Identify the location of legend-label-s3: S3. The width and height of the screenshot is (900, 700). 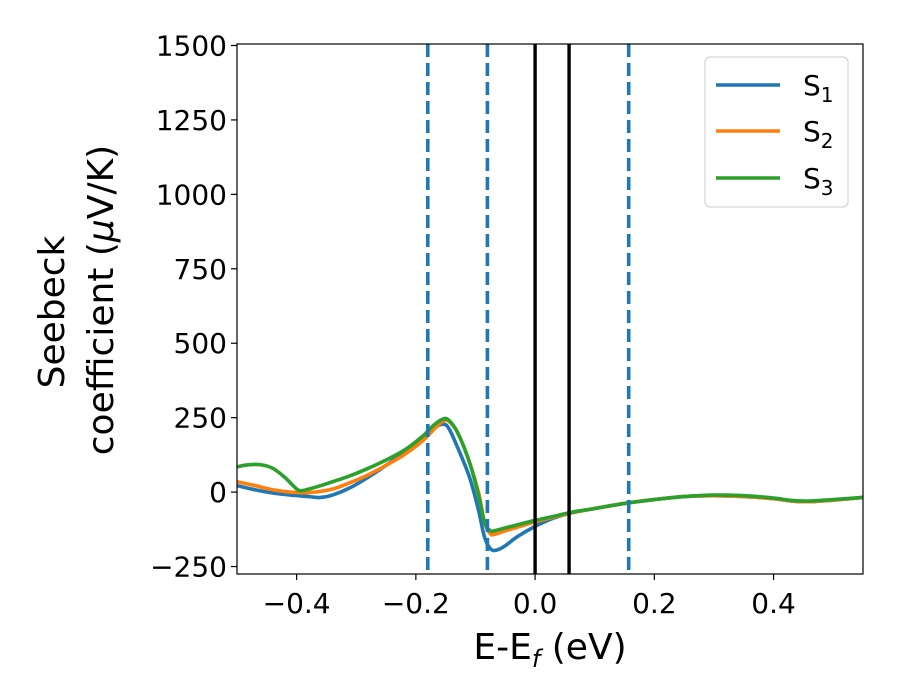
(818, 181).